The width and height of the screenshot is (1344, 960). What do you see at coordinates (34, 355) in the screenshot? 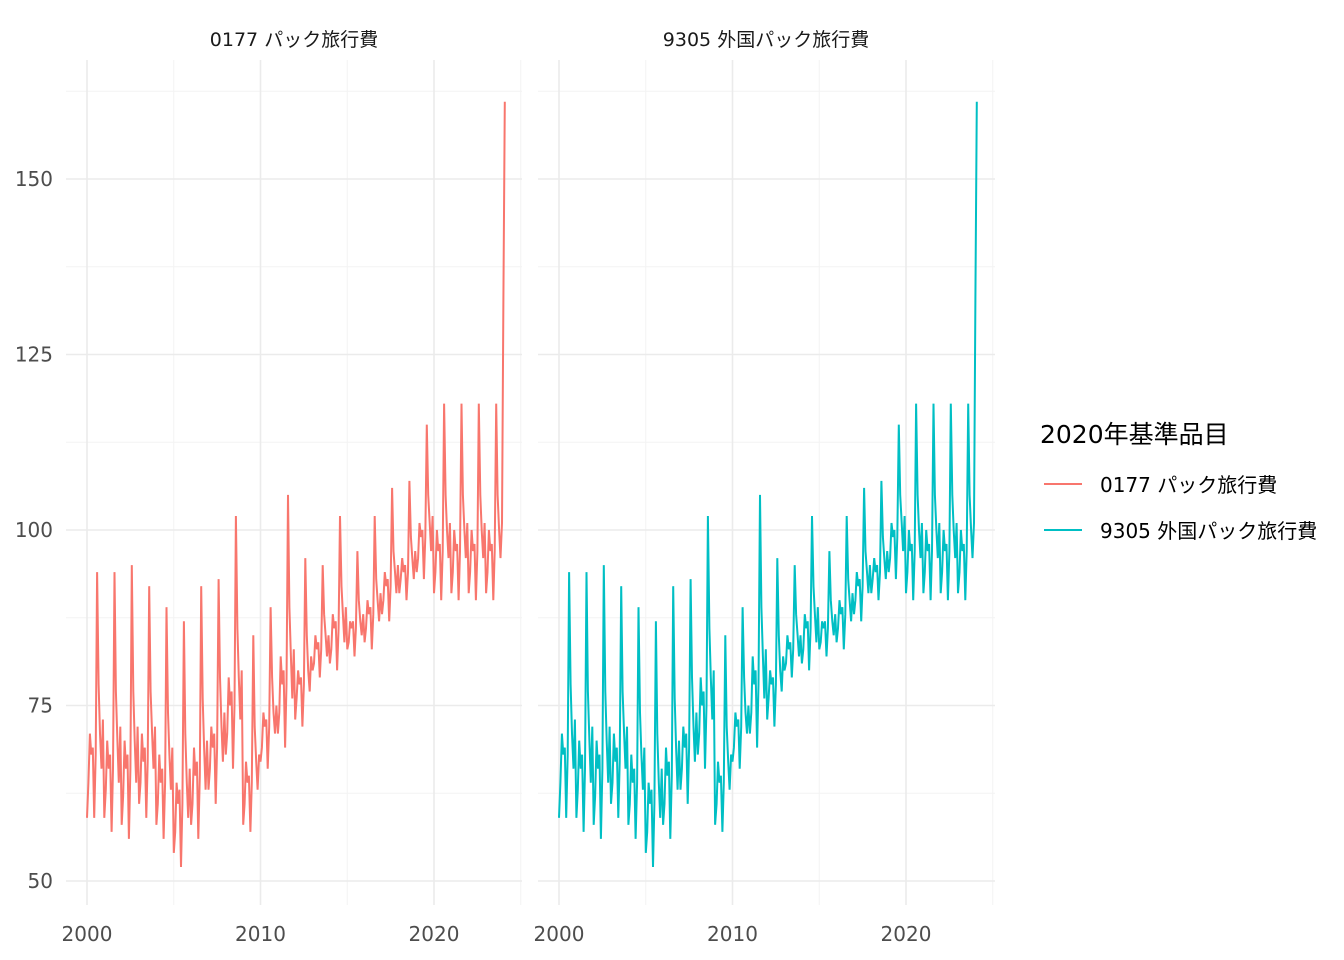
I see `y-tick-label: 125` at bounding box center [34, 355].